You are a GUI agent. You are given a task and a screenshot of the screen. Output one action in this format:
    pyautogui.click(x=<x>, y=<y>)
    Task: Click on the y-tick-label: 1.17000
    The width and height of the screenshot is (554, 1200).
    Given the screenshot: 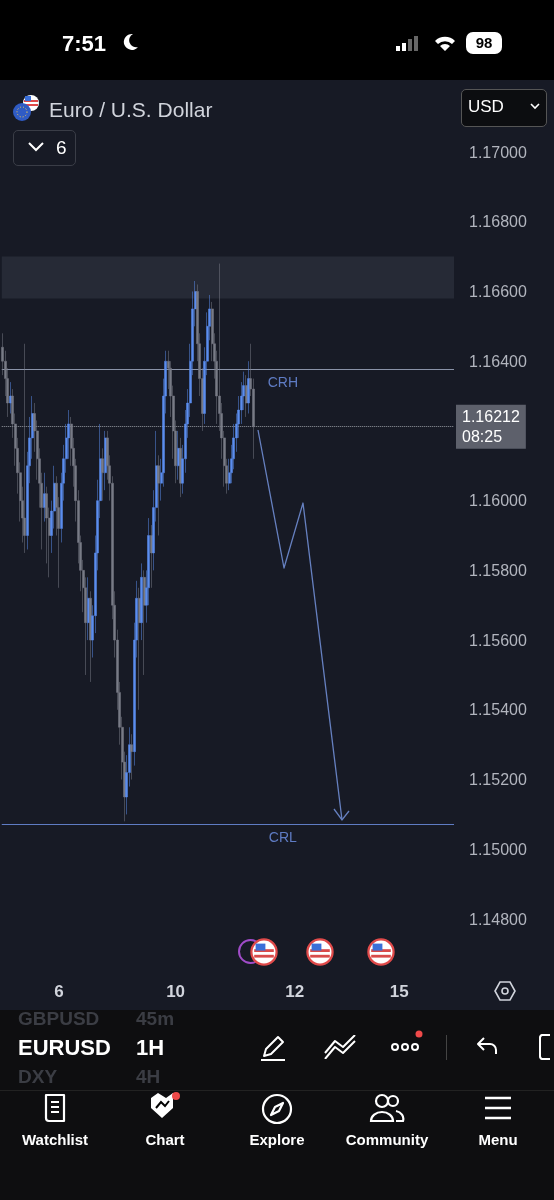 What is the action you would take?
    pyautogui.click(x=498, y=152)
    